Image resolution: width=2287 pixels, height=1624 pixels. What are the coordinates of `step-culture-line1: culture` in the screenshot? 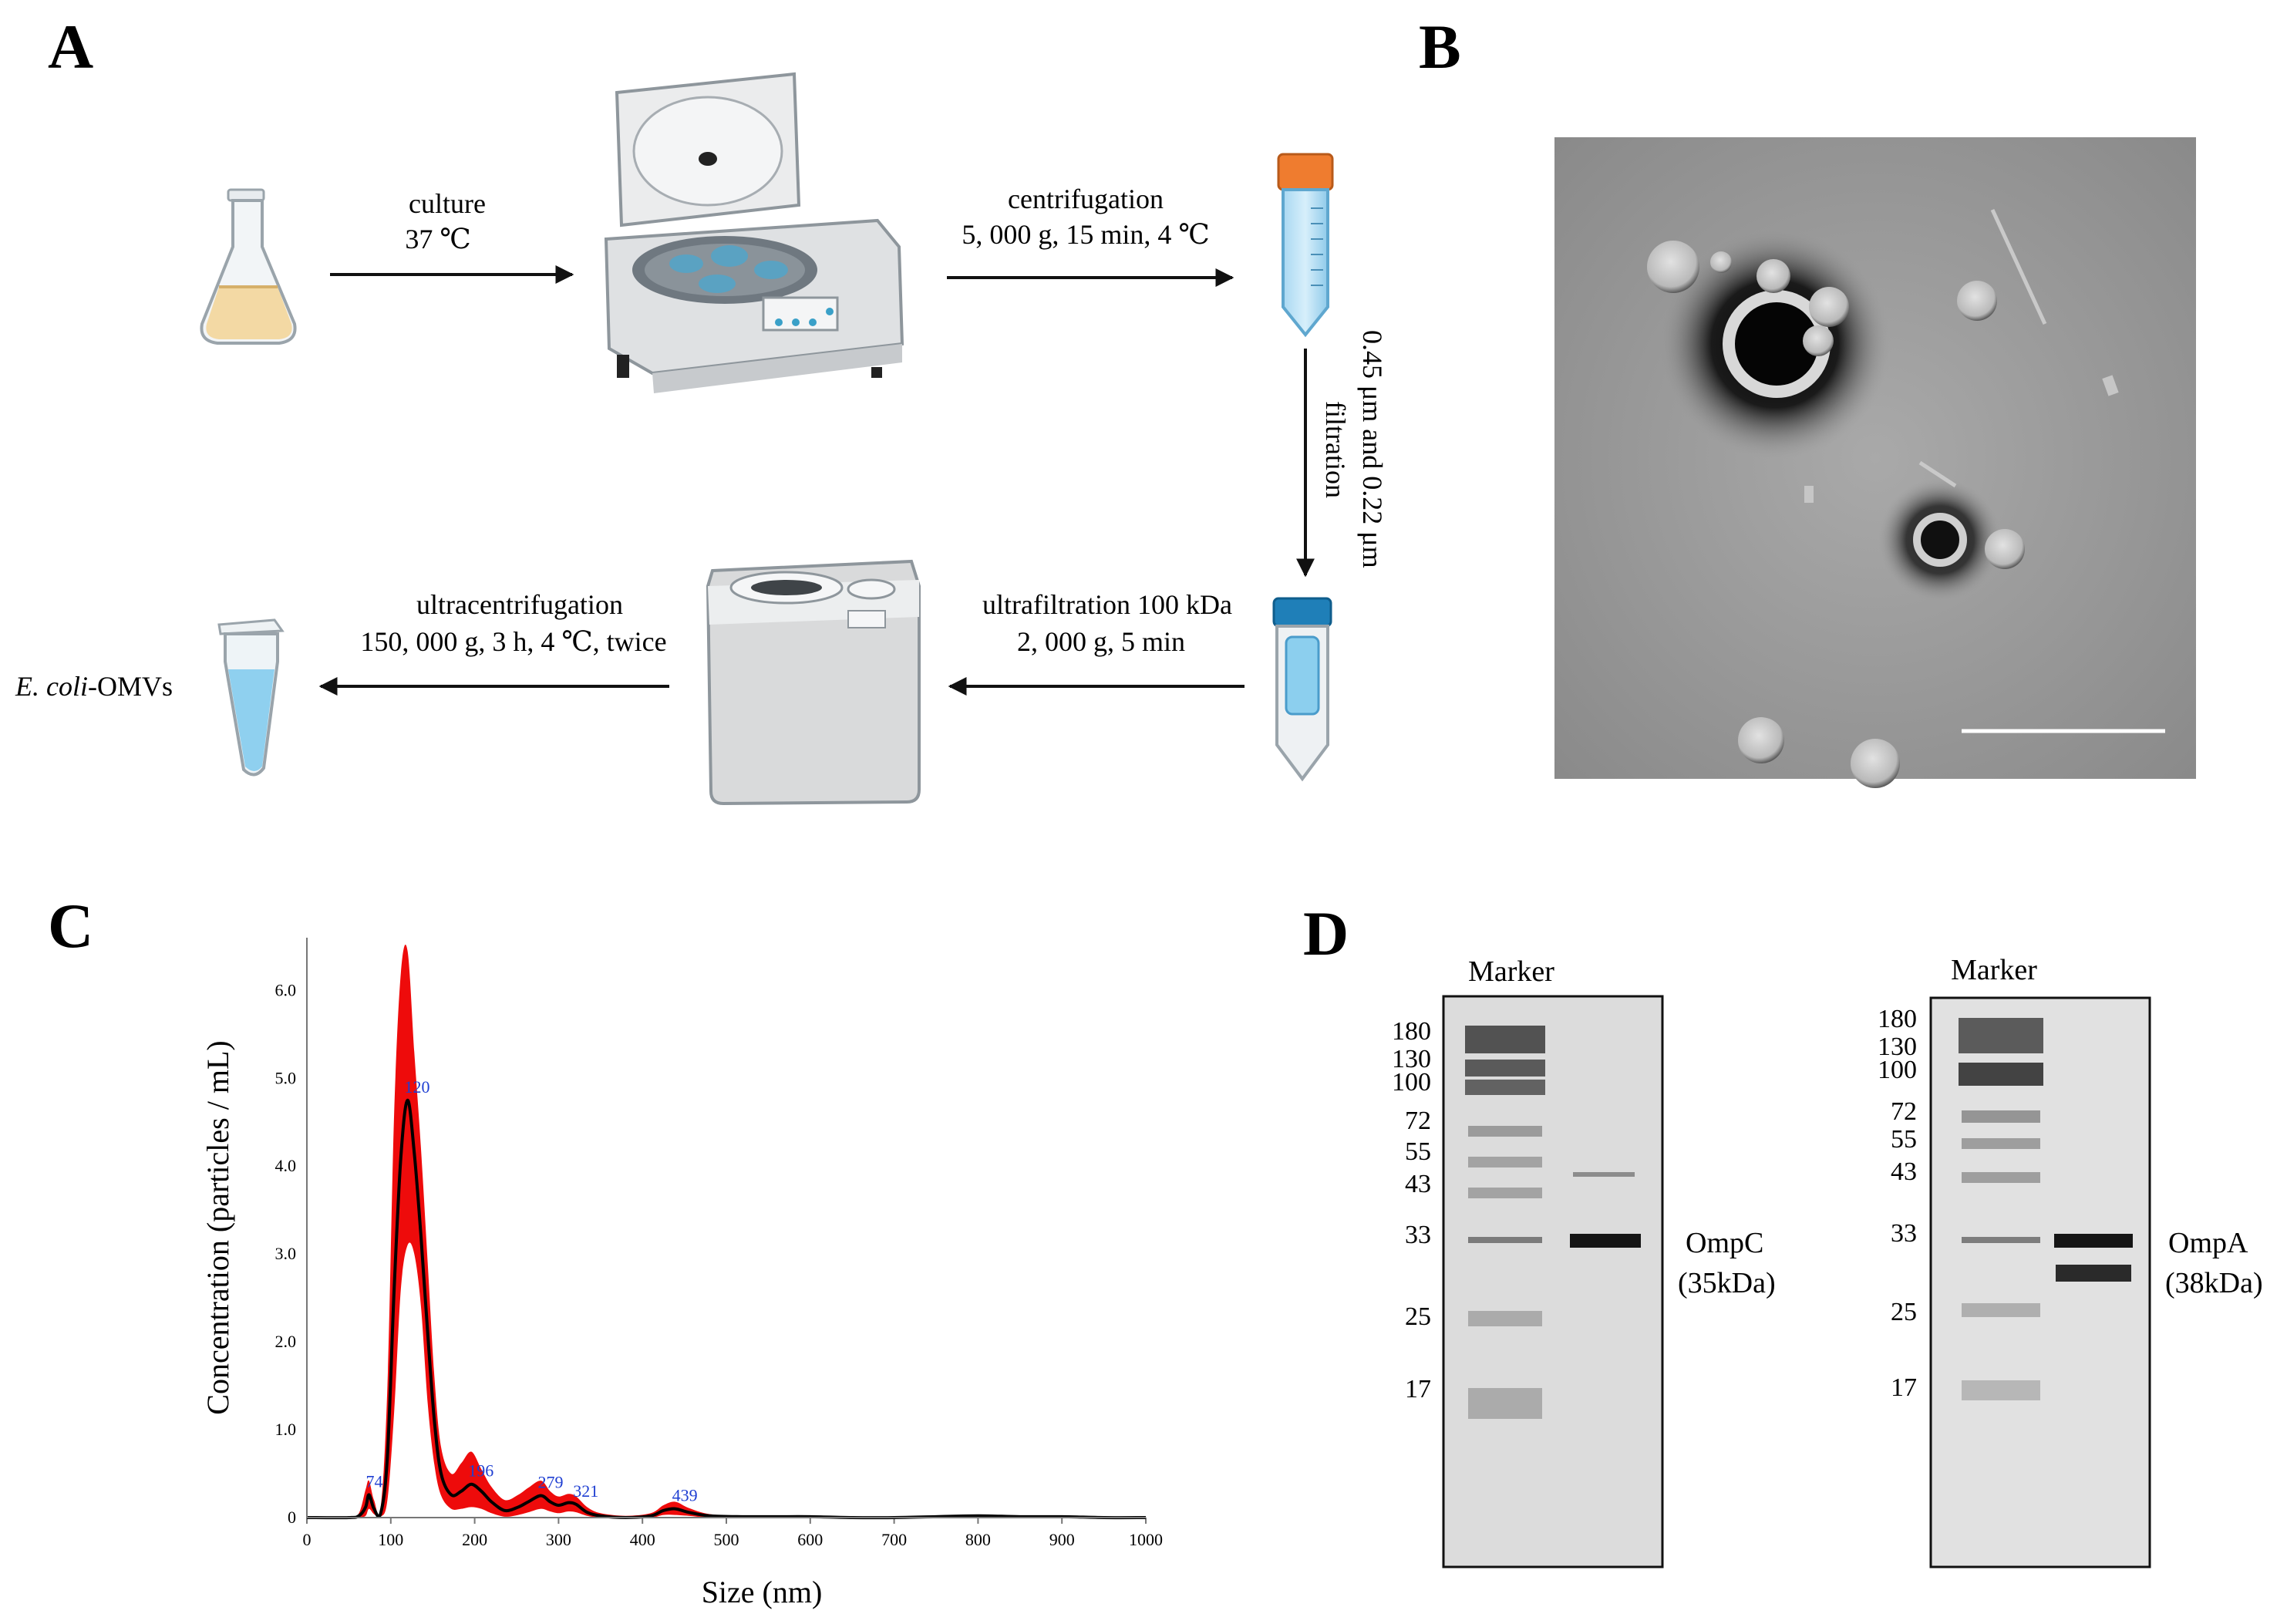 It's located at (447, 204).